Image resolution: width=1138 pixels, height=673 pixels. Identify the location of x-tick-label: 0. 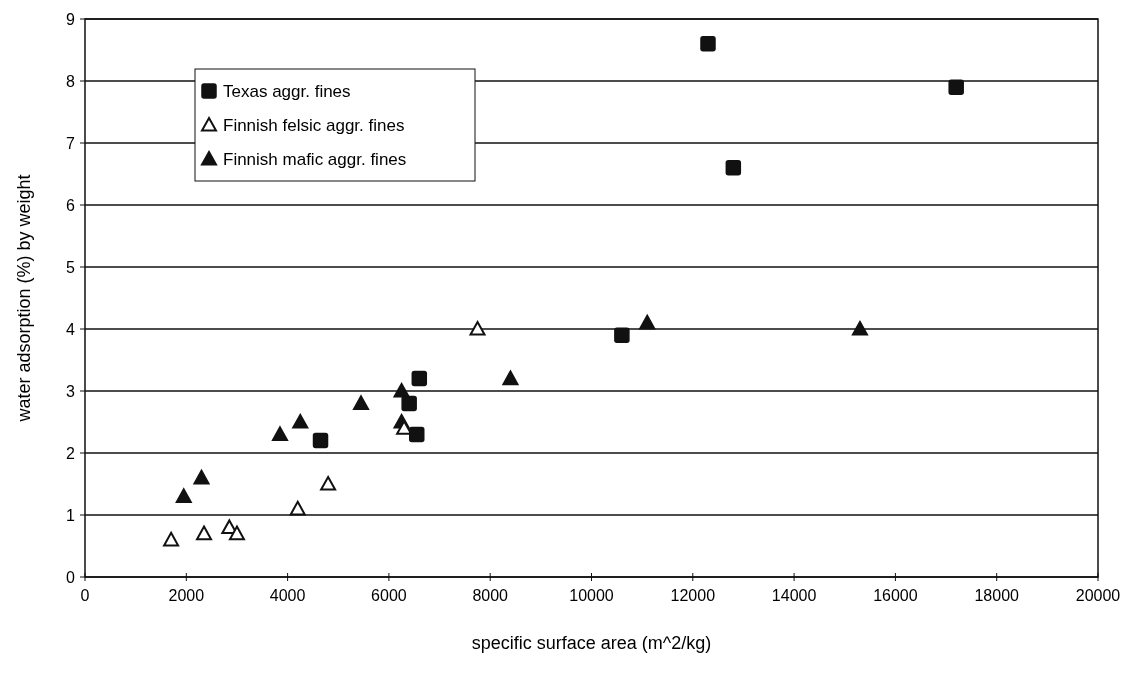
(85, 595).